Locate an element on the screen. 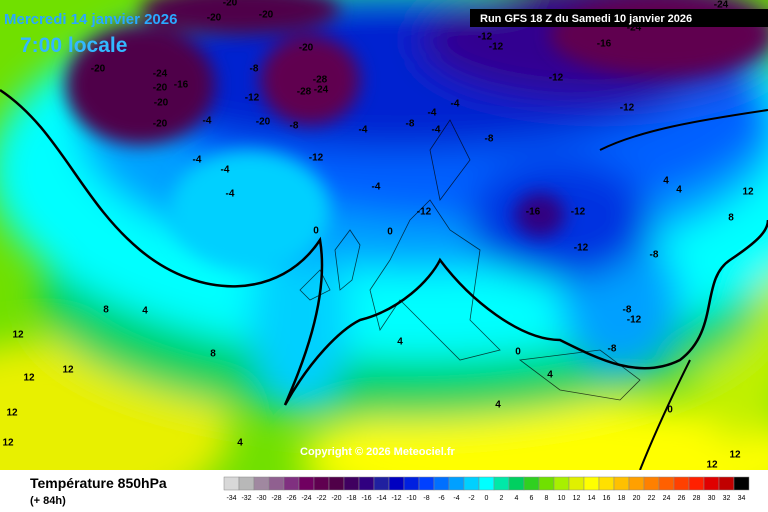  scale-label: 14 is located at coordinates (592, 498).